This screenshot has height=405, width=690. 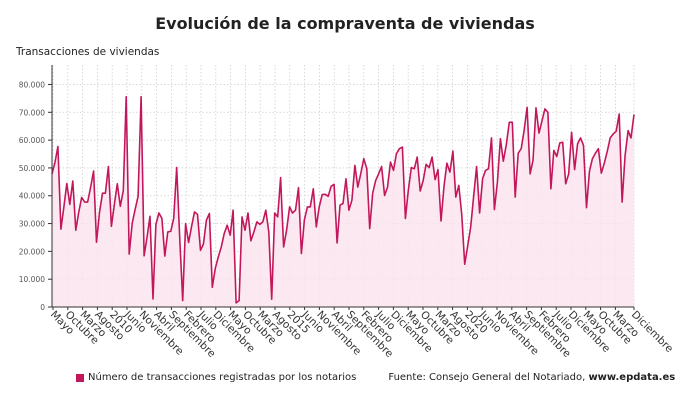 What do you see at coordinates (32, 224) in the screenshot?
I see `y-tick-label: 30.000` at bounding box center [32, 224].